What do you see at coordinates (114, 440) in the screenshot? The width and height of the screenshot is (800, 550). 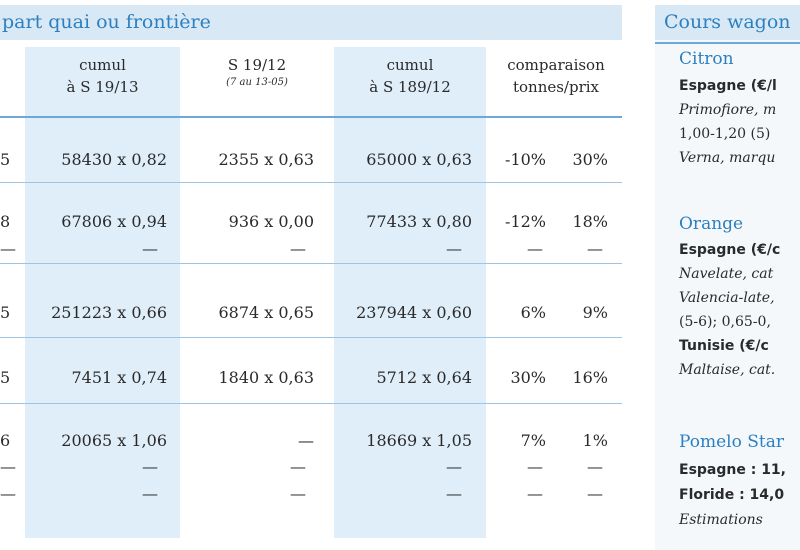 I see `row-5-cumul-13: 20065 x 1,06` at bounding box center [114, 440].